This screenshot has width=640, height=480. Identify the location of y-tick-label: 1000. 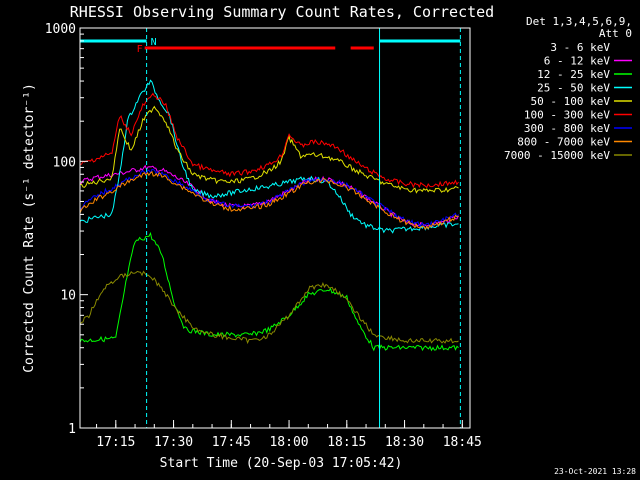
(60, 29).